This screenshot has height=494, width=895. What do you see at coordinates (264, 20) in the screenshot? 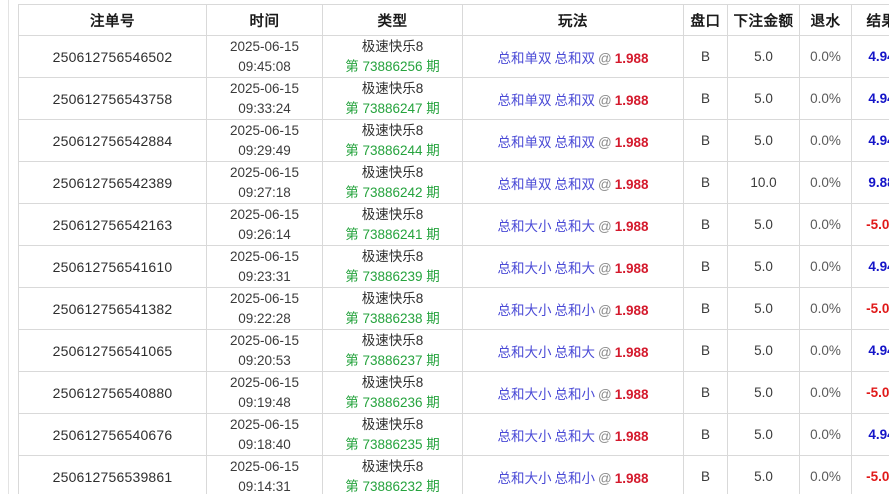
I see `column-header-time: 时间` at bounding box center [264, 20].